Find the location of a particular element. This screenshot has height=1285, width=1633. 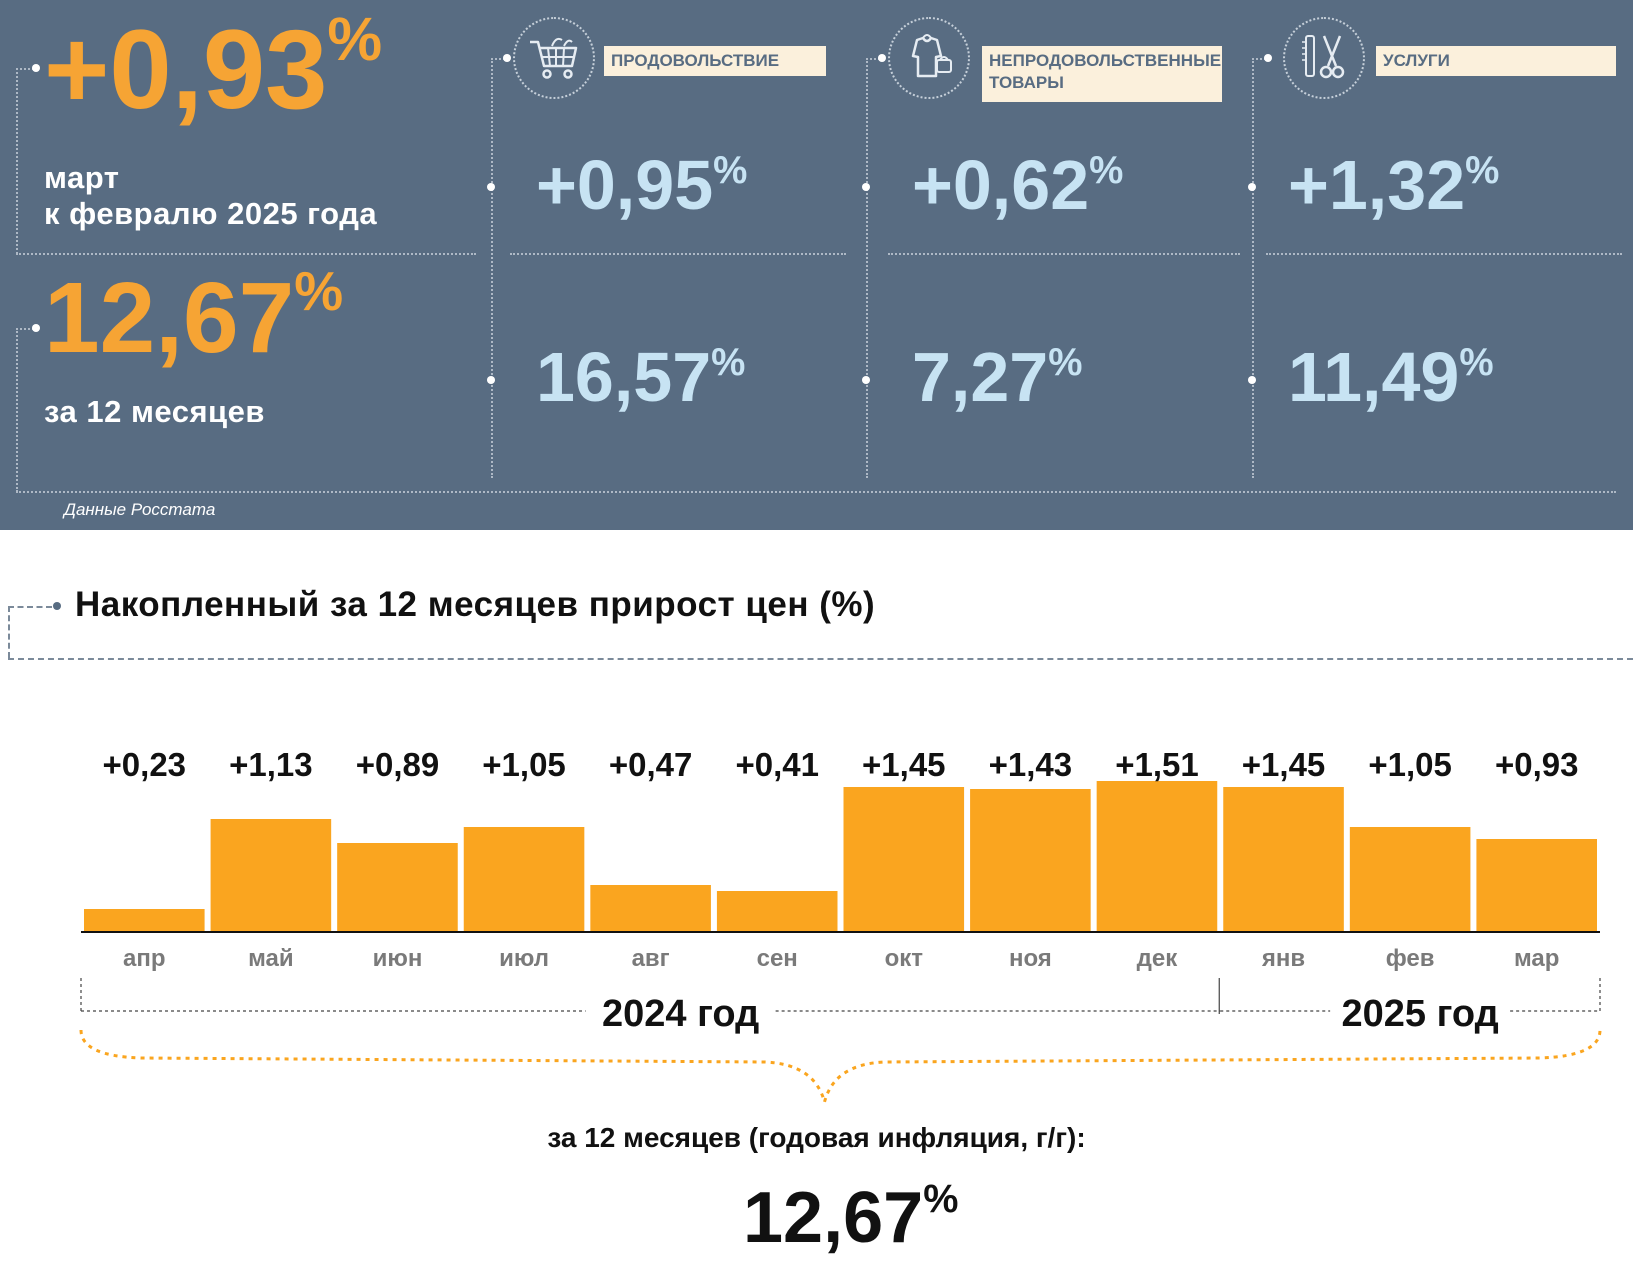

value-label-июн: +0,89 is located at coordinates (398, 764).